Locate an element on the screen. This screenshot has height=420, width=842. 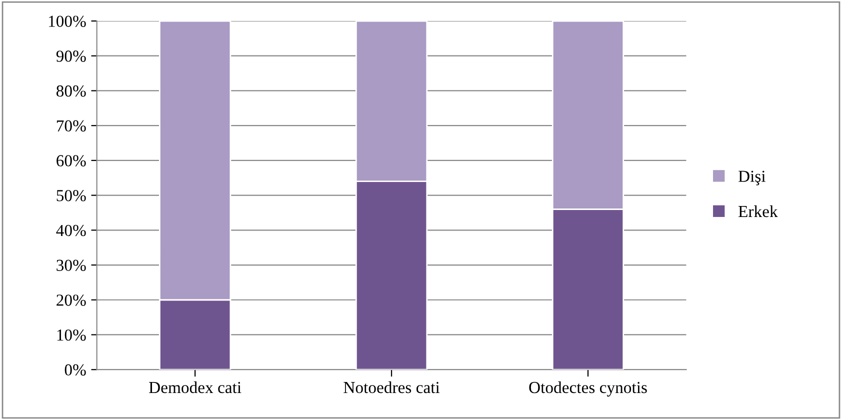
y-tick-label: 100% is located at coordinates (67, 21).